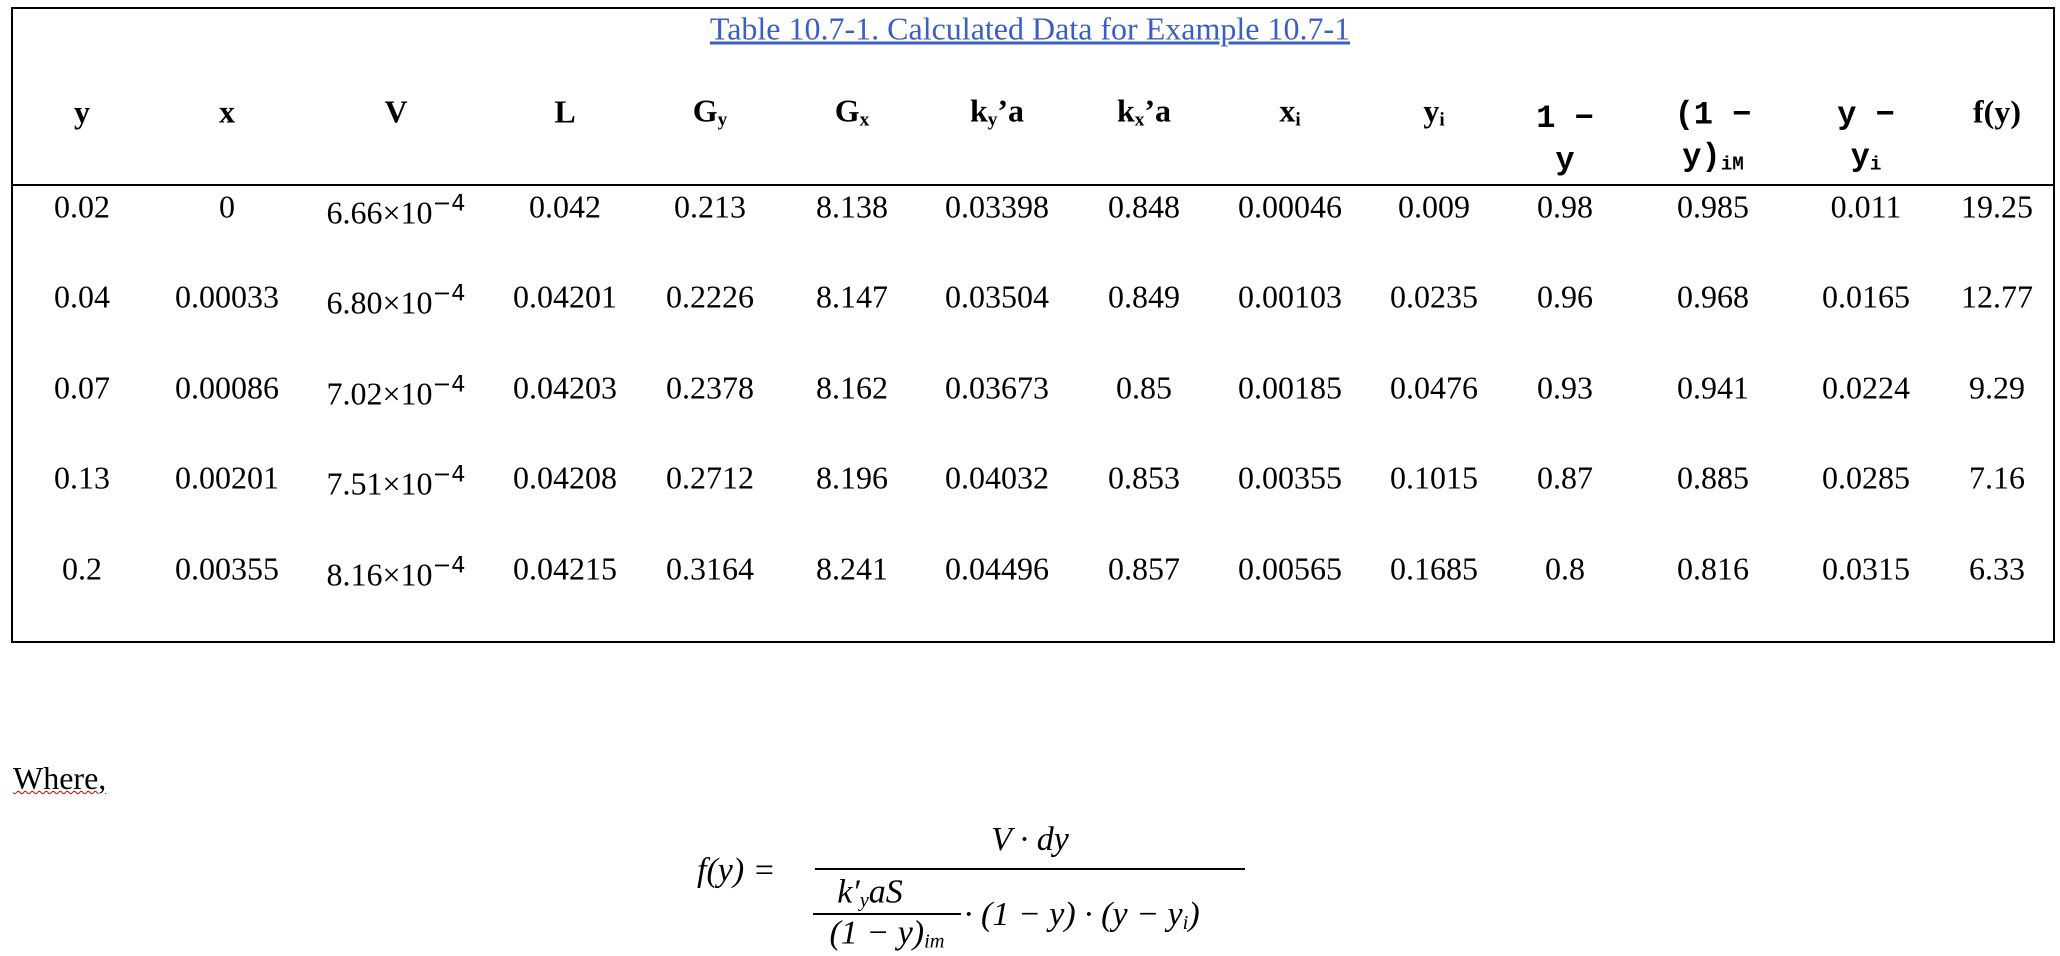  Describe the element at coordinates (710, 112) in the screenshot. I see `header-cell: Gy` at that location.